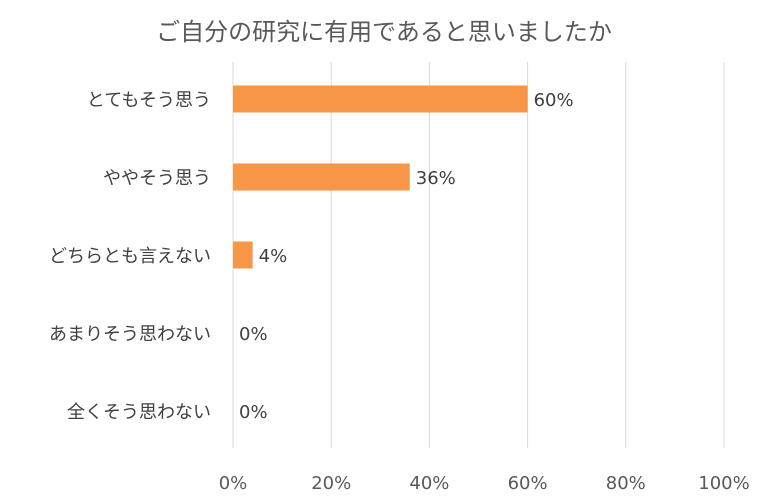 The width and height of the screenshot is (768, 502). Describe the element at coordinates (130, 256) in the screenshot. I see `category-label: どちらとも言えない` at that location.